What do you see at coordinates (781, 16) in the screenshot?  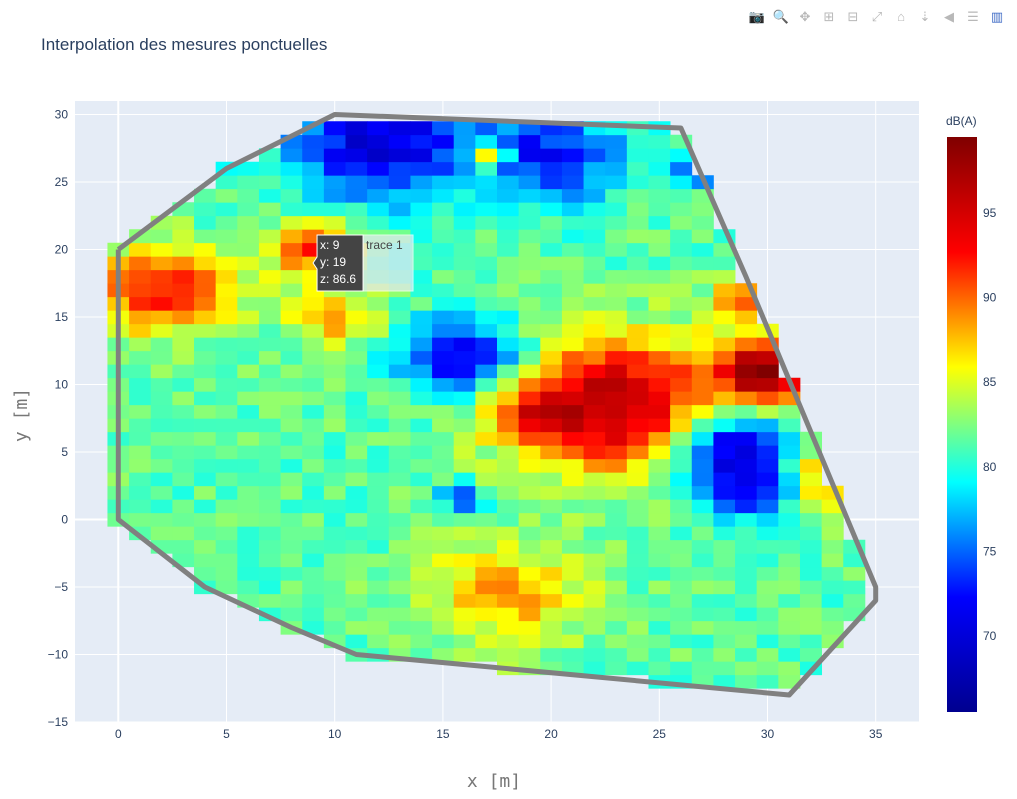 I see `zoom-icon: 🔍` at bounding box center [781, 16].